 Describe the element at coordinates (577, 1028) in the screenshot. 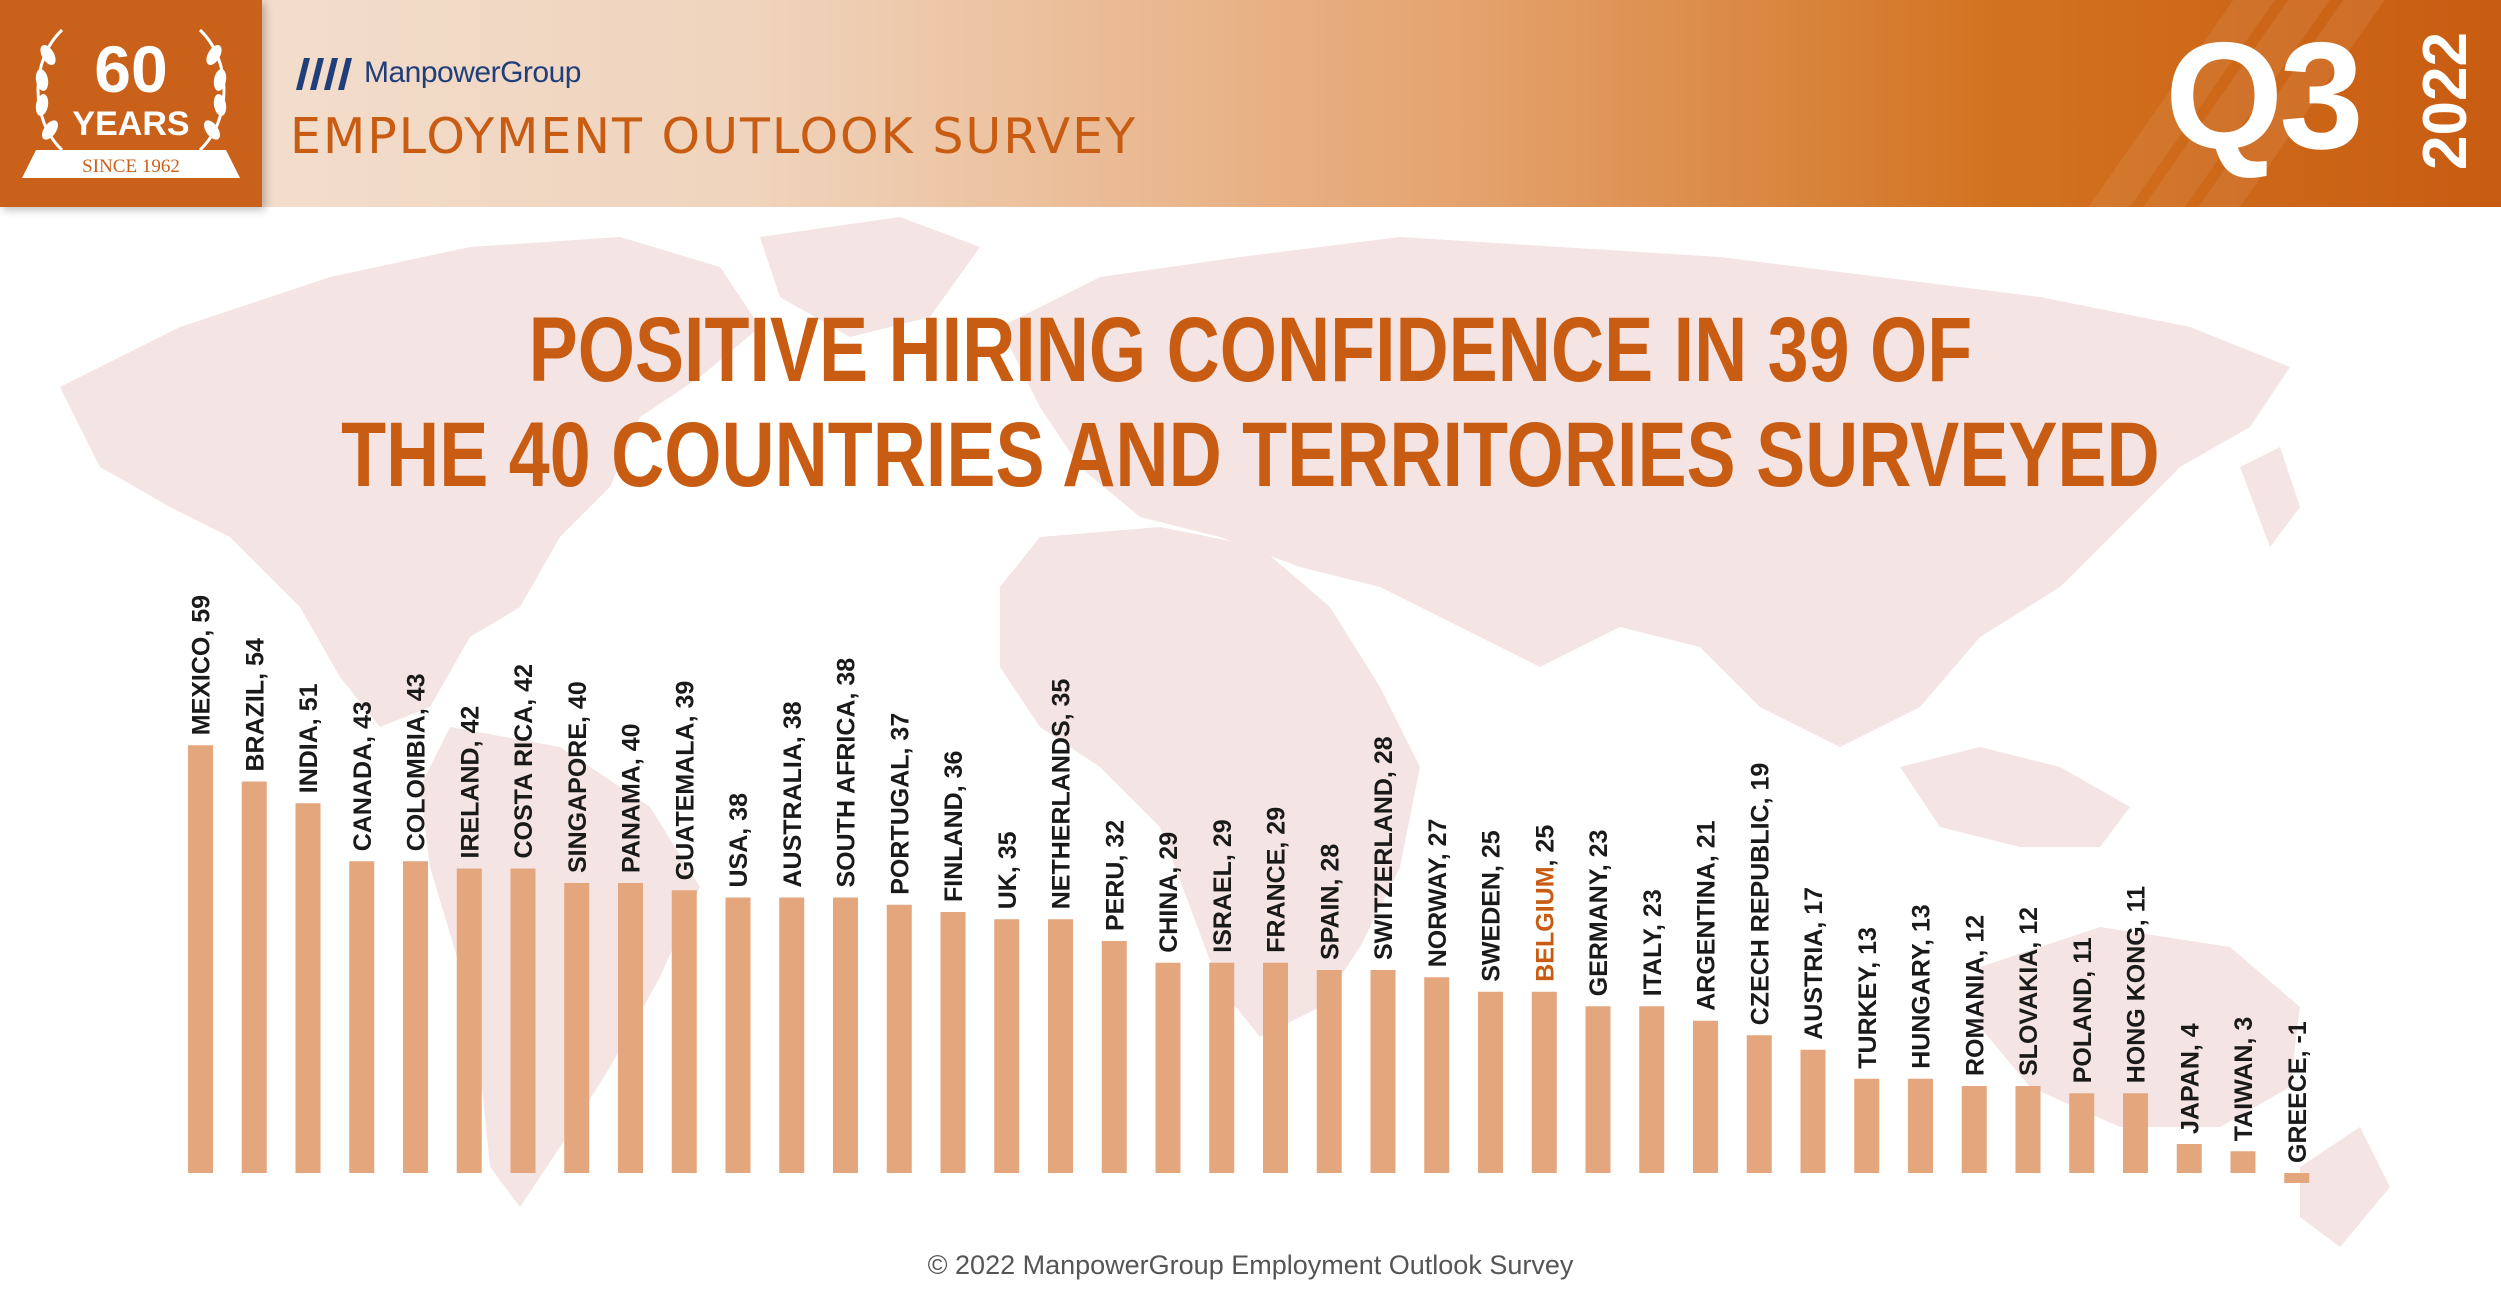

I see `bar-singapore` at that location.